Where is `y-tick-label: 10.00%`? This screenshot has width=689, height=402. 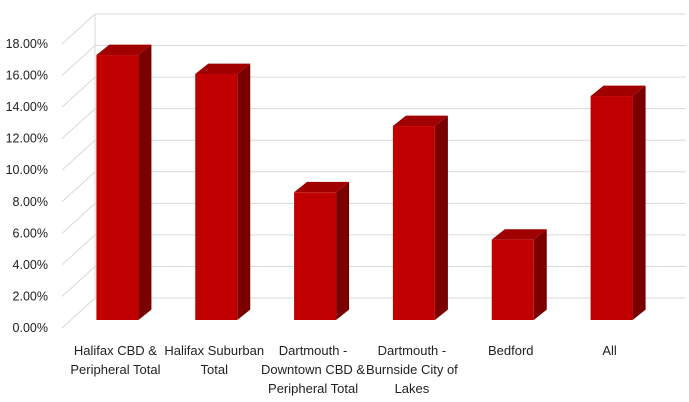 y-tick-label: 10.00% is located at coordinates (27, 170).